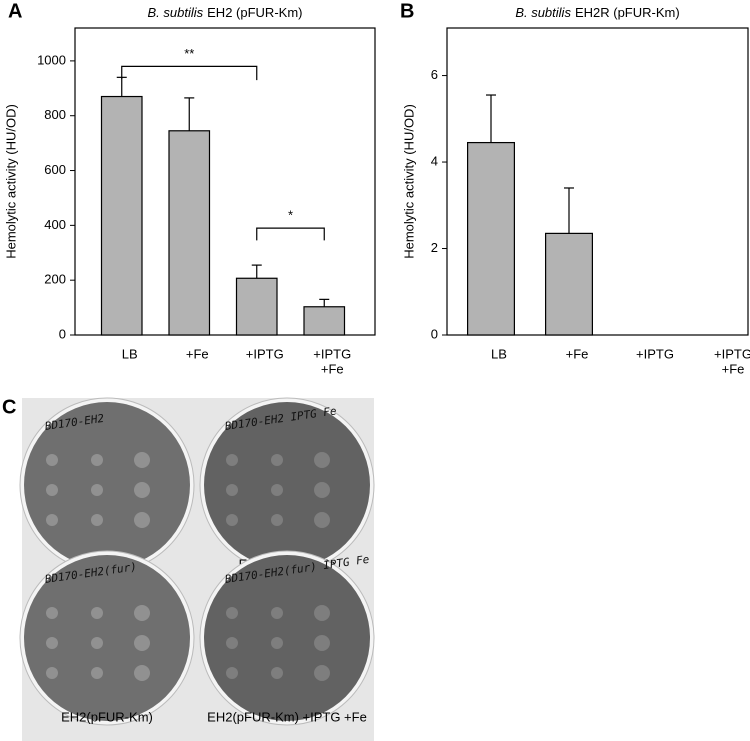 The image size is (750, 741). What do you see at coordinates (290, 215) in the screenshot?
I see `significance-label: *` at bounding box center [290, 215].